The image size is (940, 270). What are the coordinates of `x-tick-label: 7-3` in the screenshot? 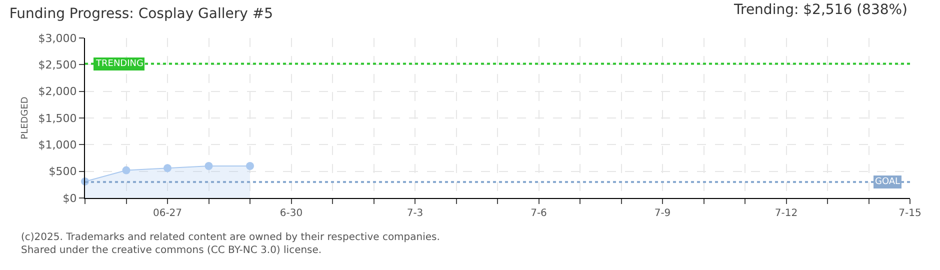 It's located at (415, 213).